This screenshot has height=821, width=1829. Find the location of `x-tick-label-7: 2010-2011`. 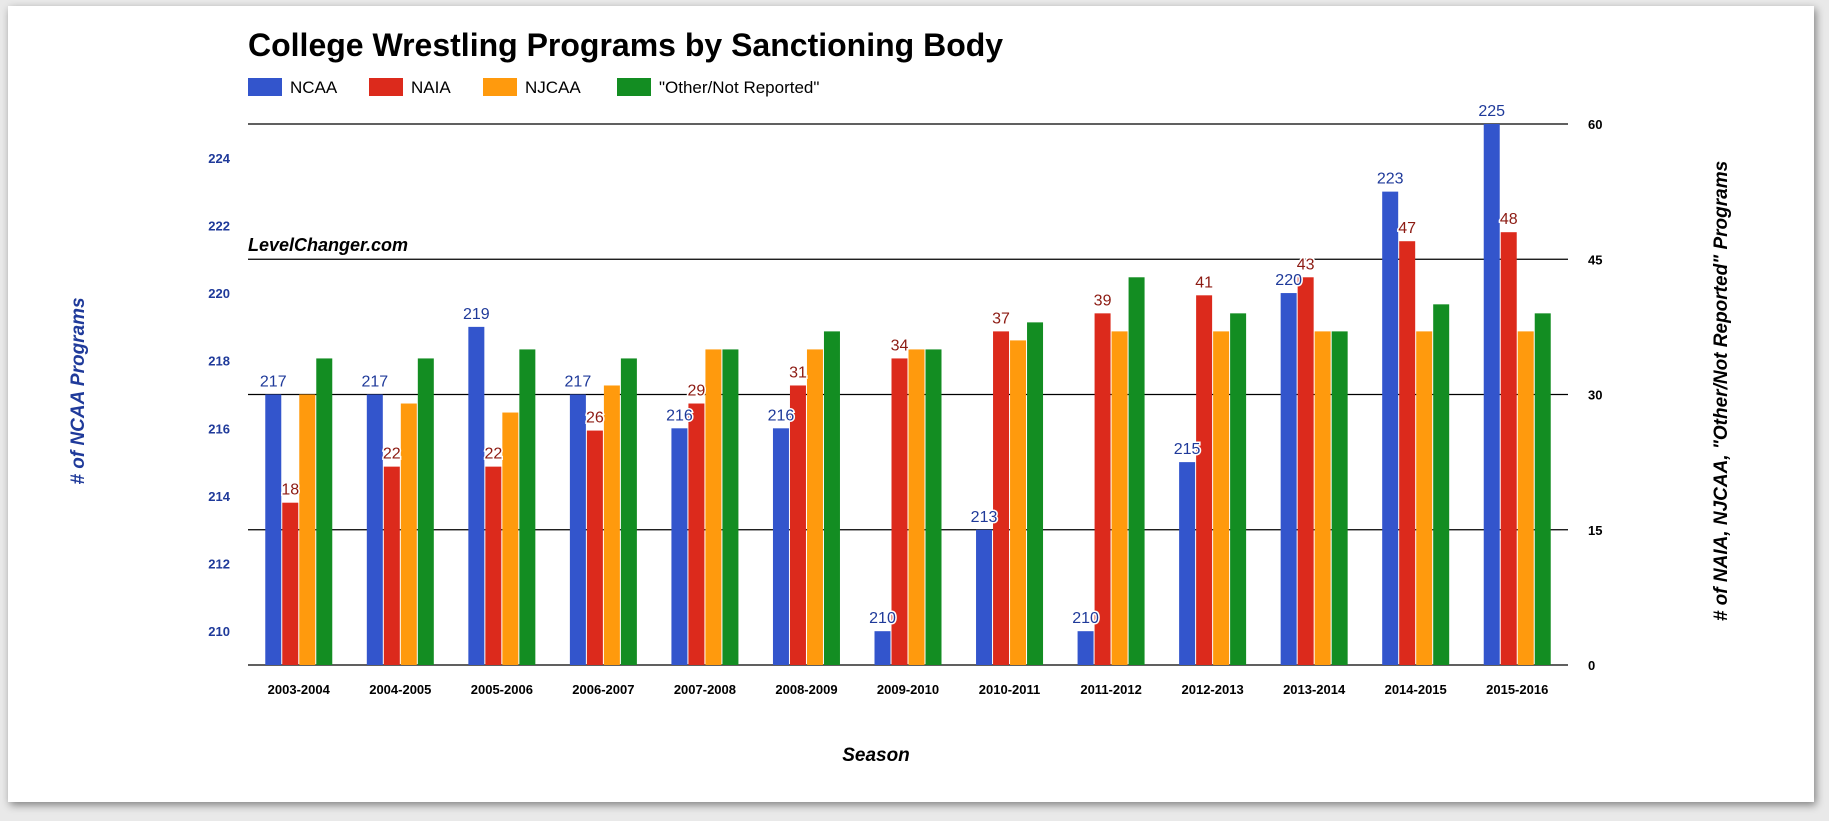

x-tick-label-7: 2010-2011 is located at coordinates (1009, 689).